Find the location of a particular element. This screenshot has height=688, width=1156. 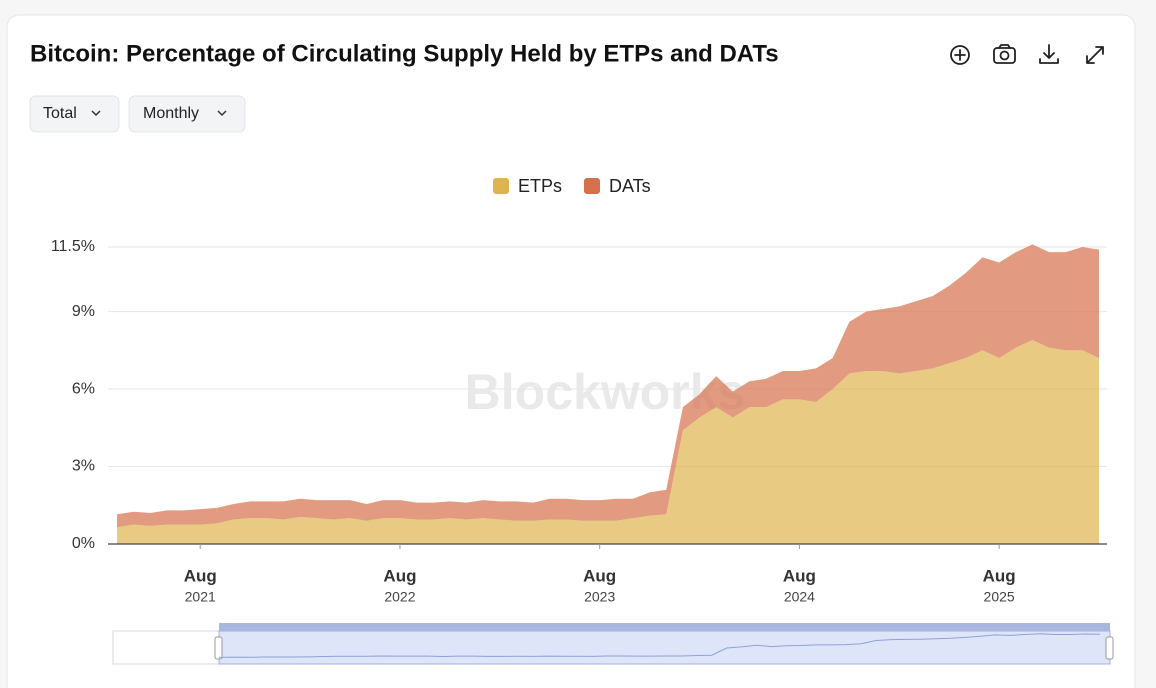

y-tick-label: 0% is located at coordinates (83, 543).